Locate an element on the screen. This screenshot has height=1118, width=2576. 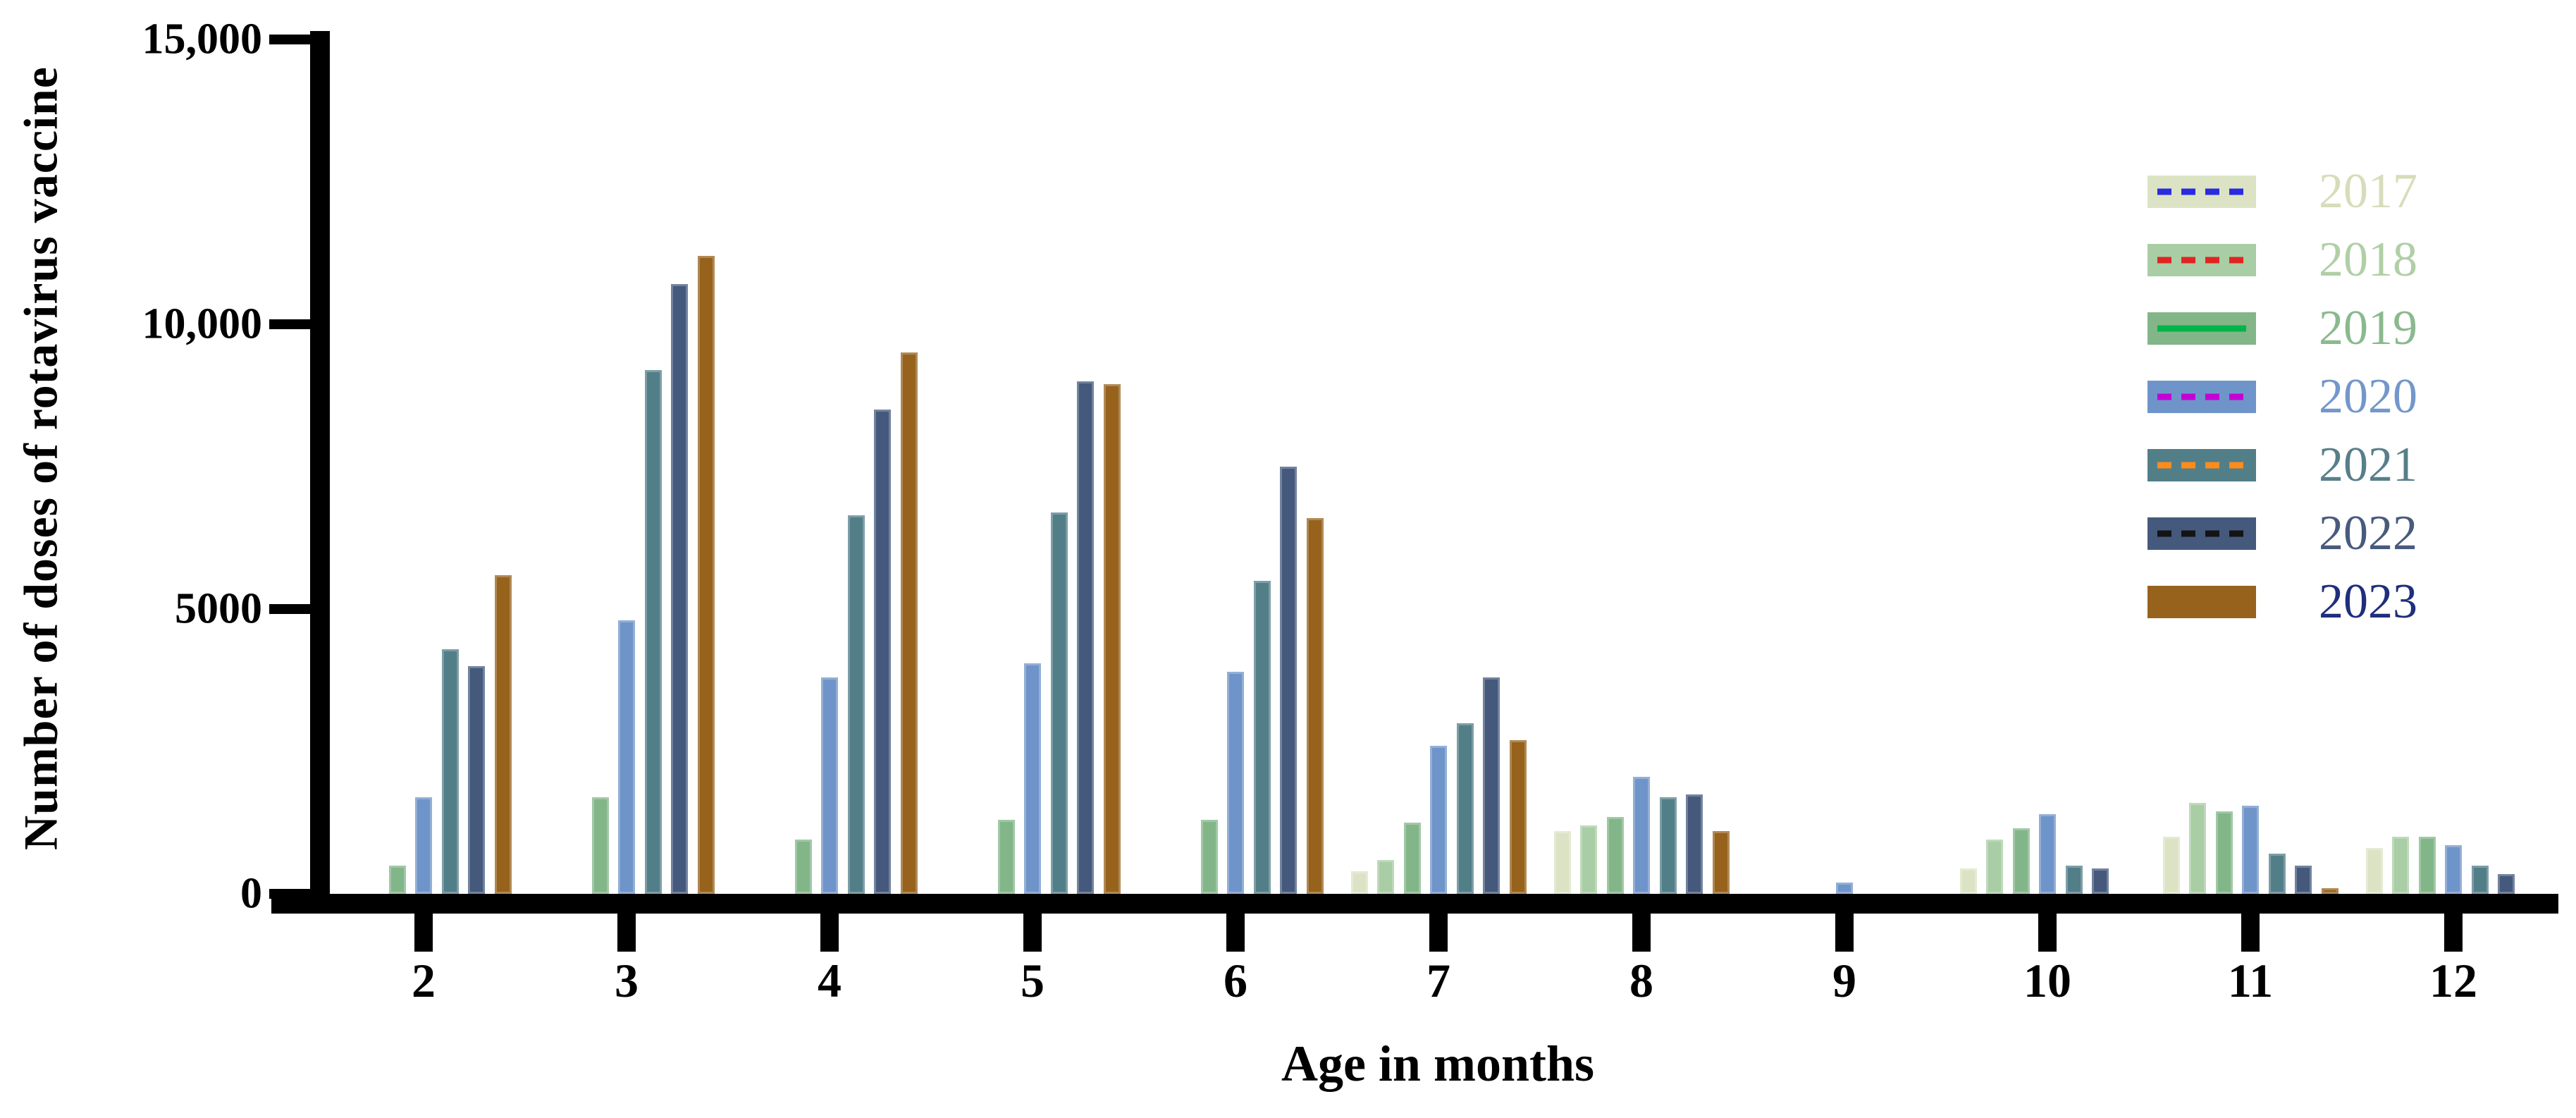
y-tick-label: 0 is located at coordinates (251, 893).